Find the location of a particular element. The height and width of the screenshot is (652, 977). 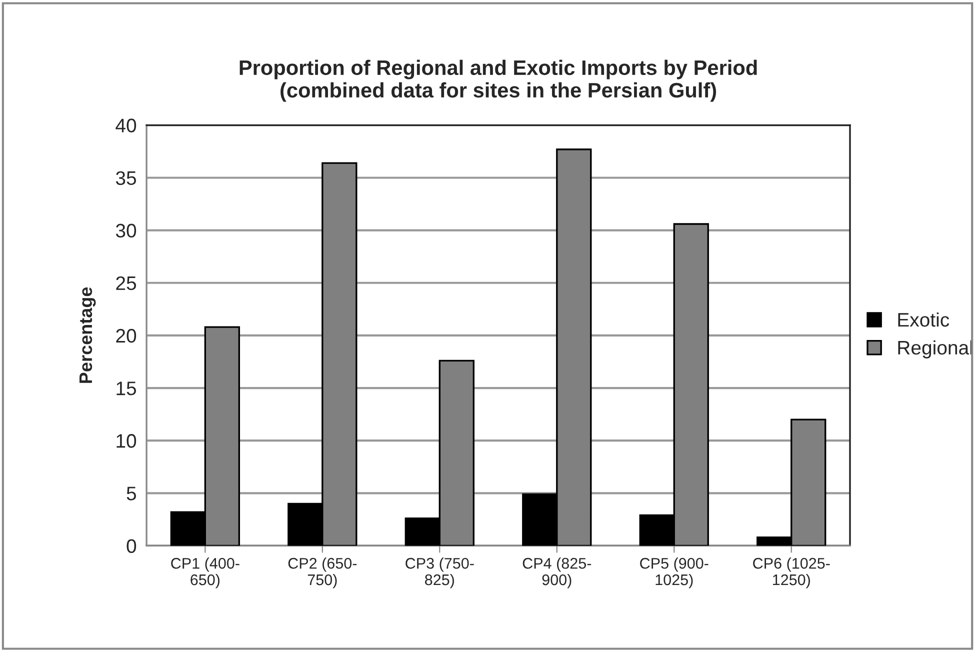

y-tick-label: 0 is located at coordinates (131, 546).